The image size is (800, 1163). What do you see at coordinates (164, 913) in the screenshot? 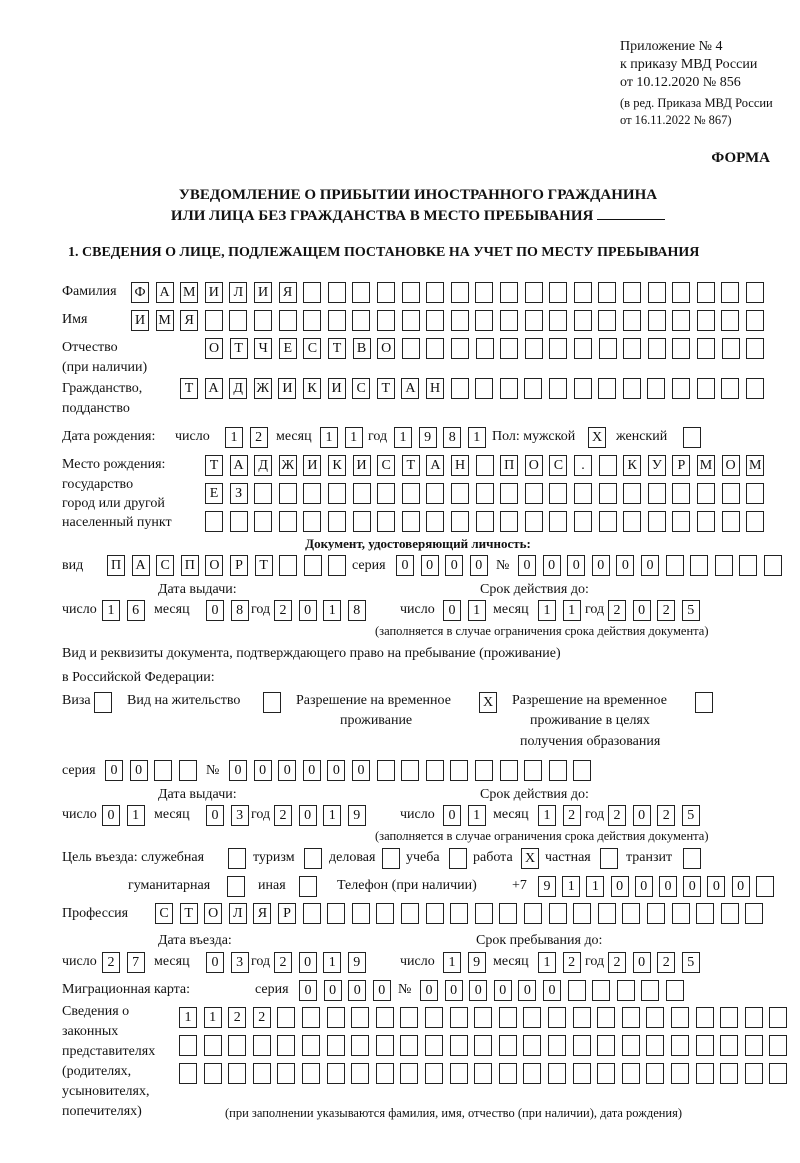
I see `char-cell: С` at bounding box center [164, 913].